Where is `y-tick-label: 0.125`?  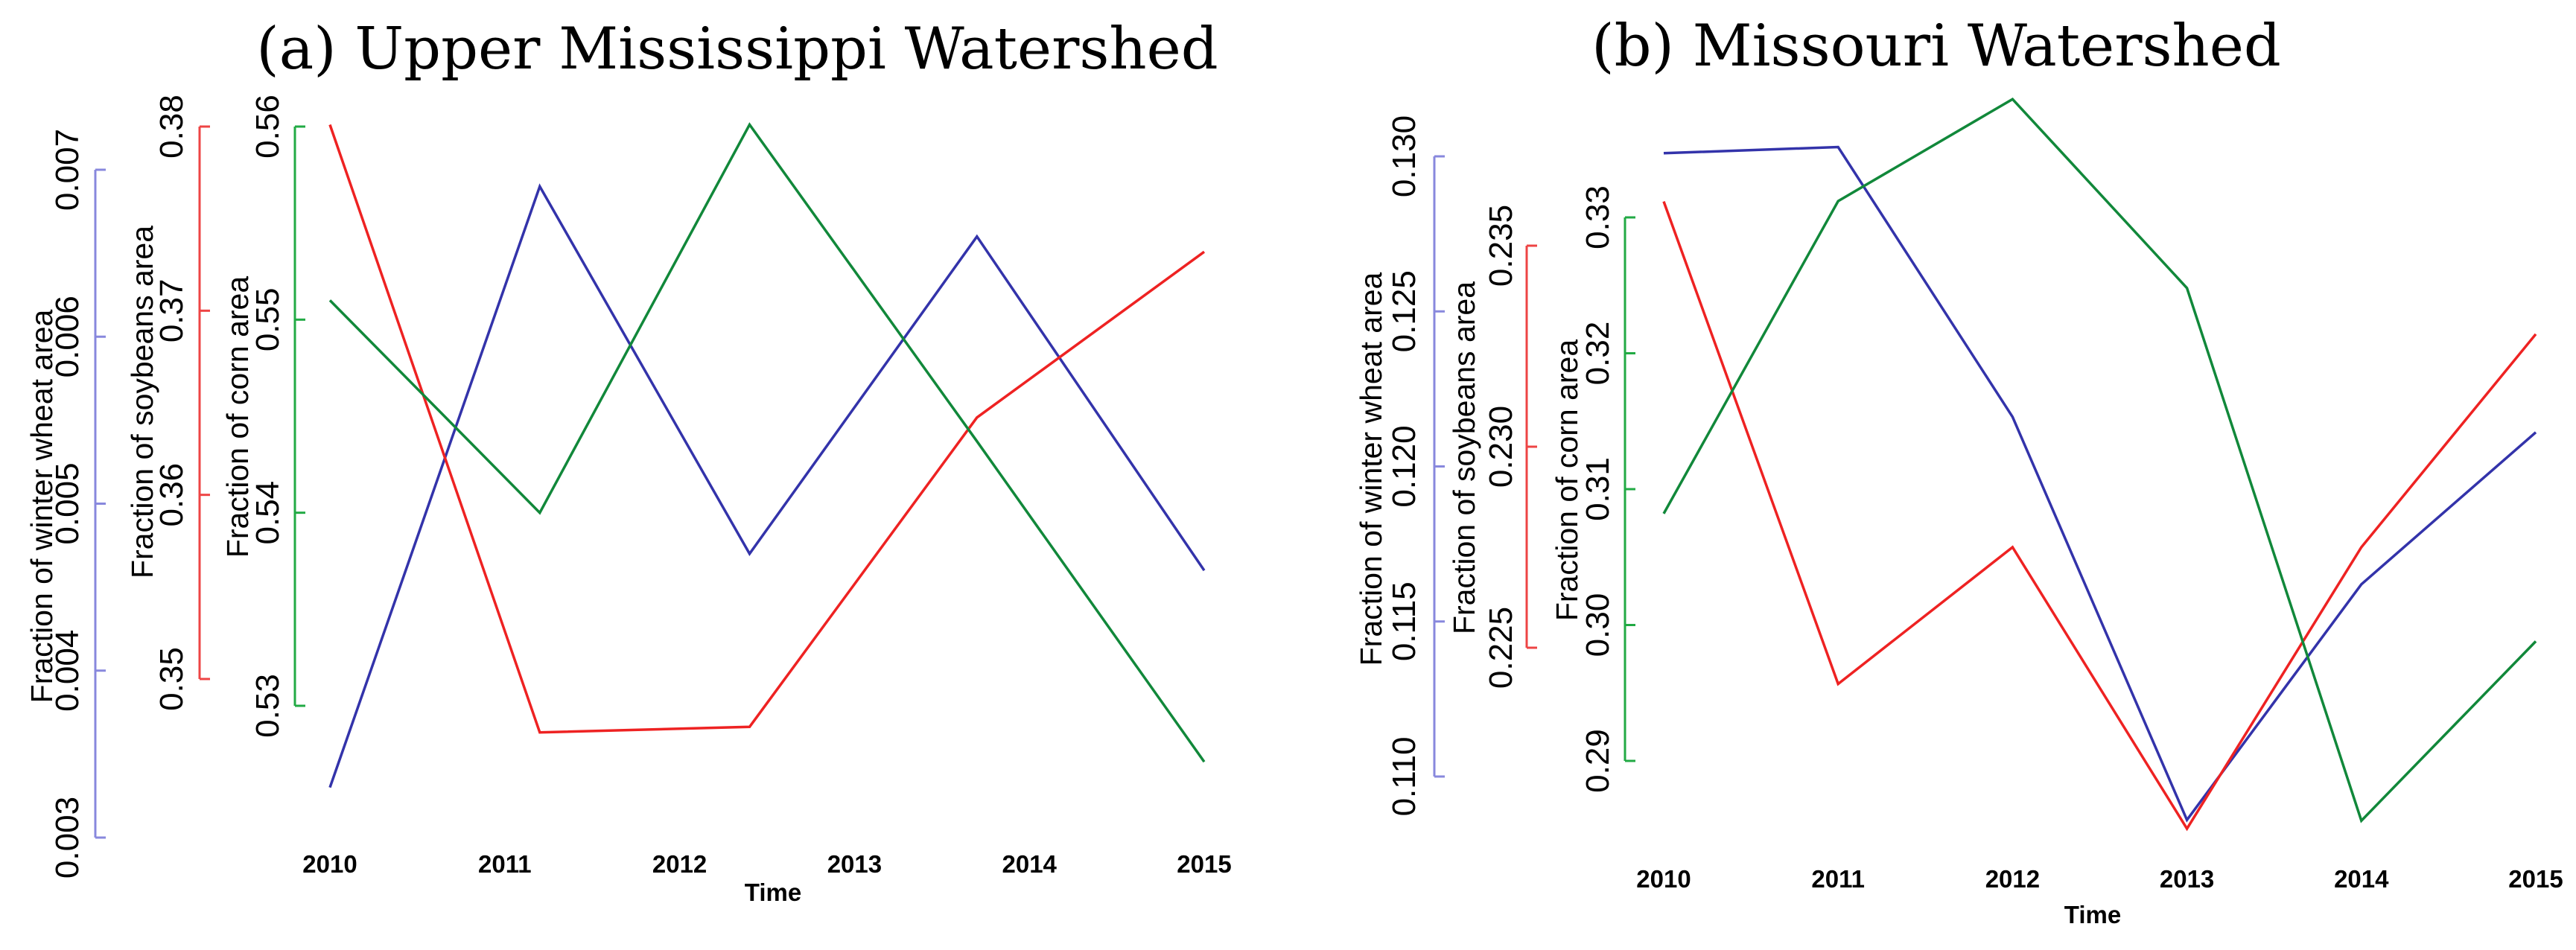
y-tick-label: 0.125 is located at coordinates (1404, 311).